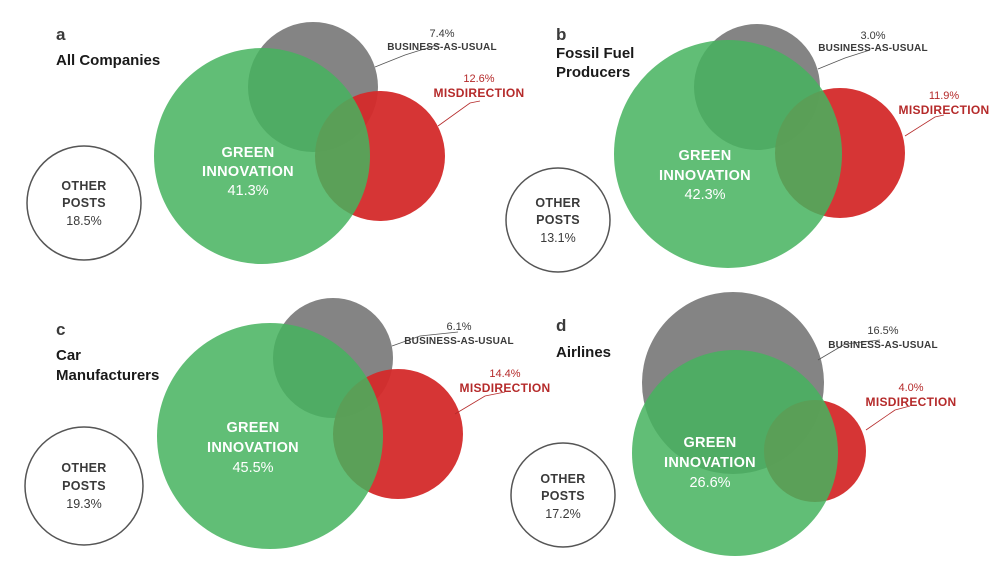  Describe the element at coordinates (252, 468) in the screenshot. I see `green-innovation-value: 45.5%` at that location.